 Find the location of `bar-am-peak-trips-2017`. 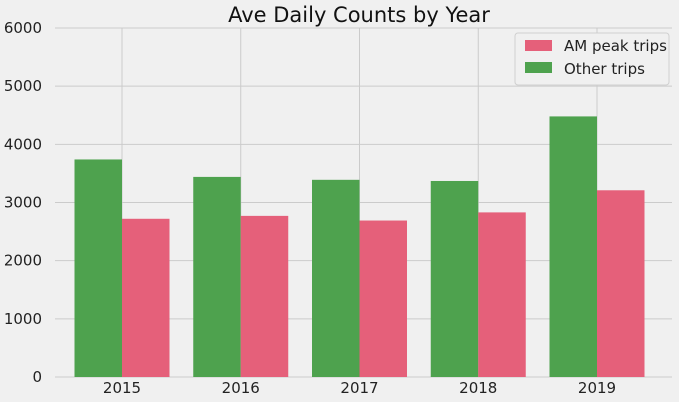

bar-am-peak-trips-2017 is located at coordinates (383, 298).